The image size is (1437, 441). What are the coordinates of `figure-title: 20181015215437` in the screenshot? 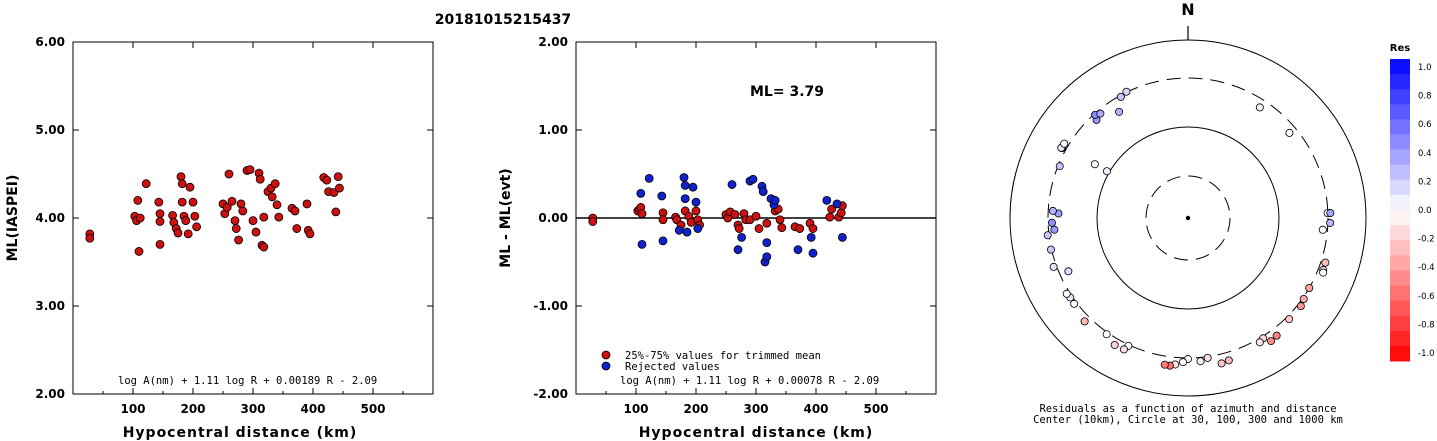 It's located at (503, 20).